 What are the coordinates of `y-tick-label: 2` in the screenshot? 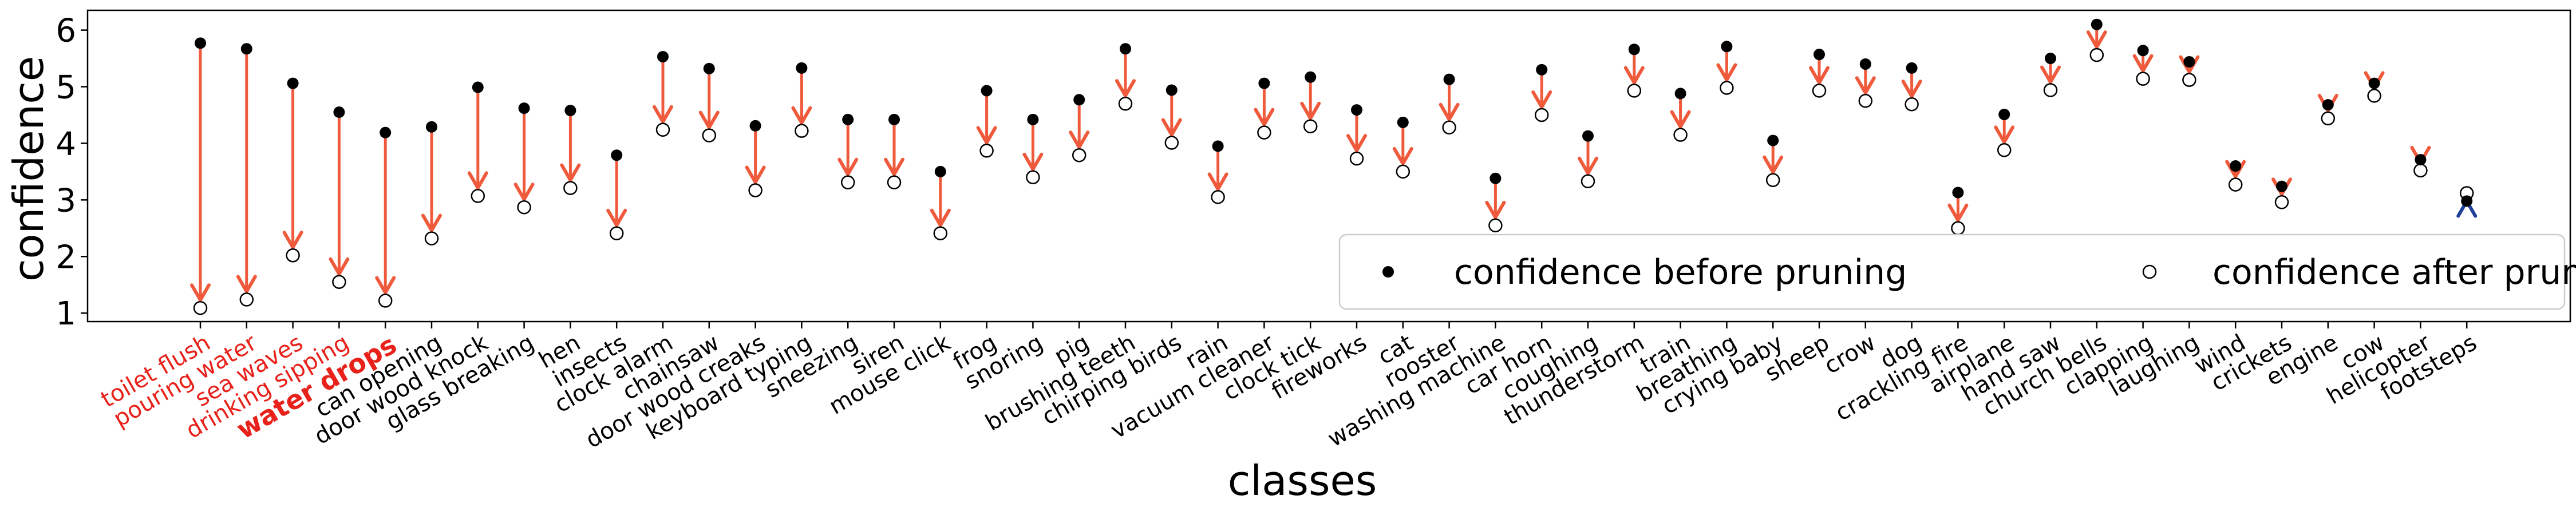 It's located at (66, 257).